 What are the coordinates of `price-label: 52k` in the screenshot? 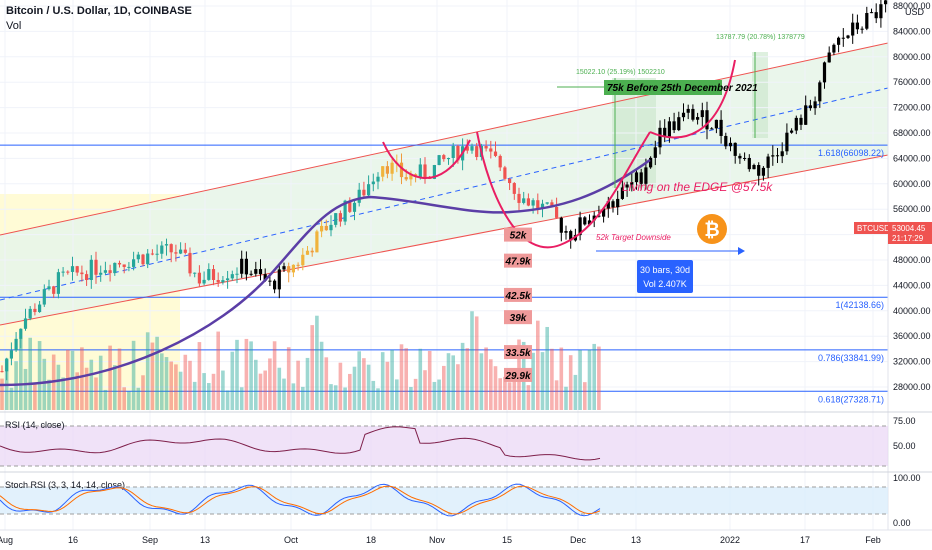 It's located at (518, 234).